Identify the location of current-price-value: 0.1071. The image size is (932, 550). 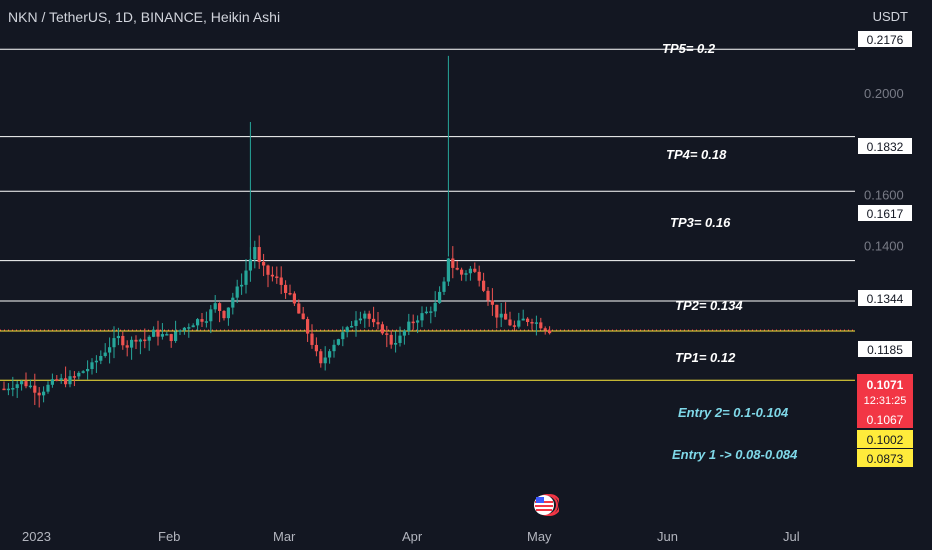
(885, 385).